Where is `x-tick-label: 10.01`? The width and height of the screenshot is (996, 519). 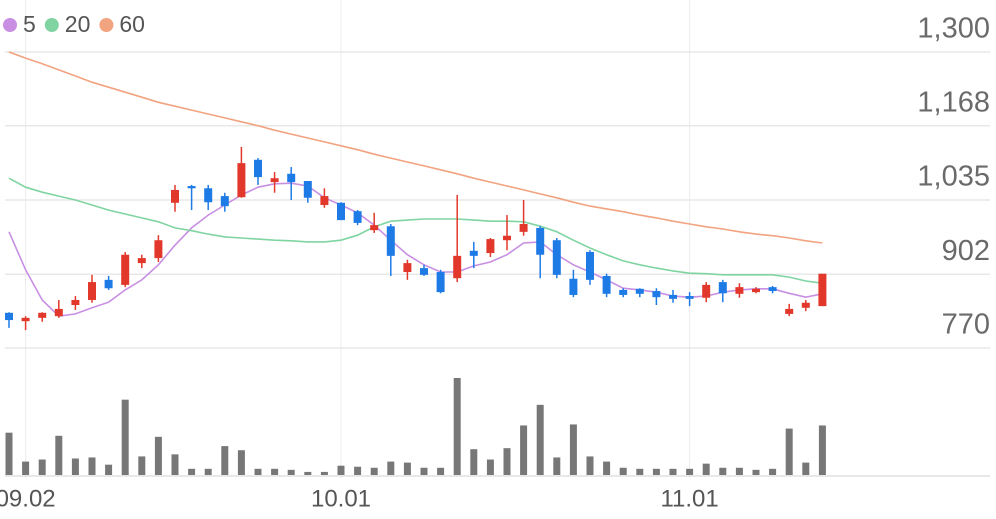 x-tick-label: 10.01 is located at coordinates (341, 498).